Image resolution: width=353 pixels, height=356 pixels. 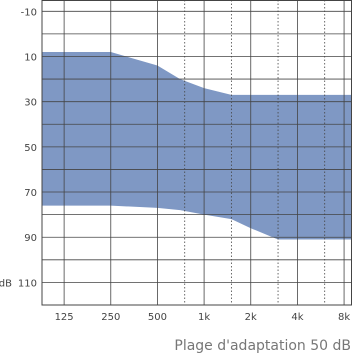 I want to click on y-unit-label: dB, so click(x=6, y=283).